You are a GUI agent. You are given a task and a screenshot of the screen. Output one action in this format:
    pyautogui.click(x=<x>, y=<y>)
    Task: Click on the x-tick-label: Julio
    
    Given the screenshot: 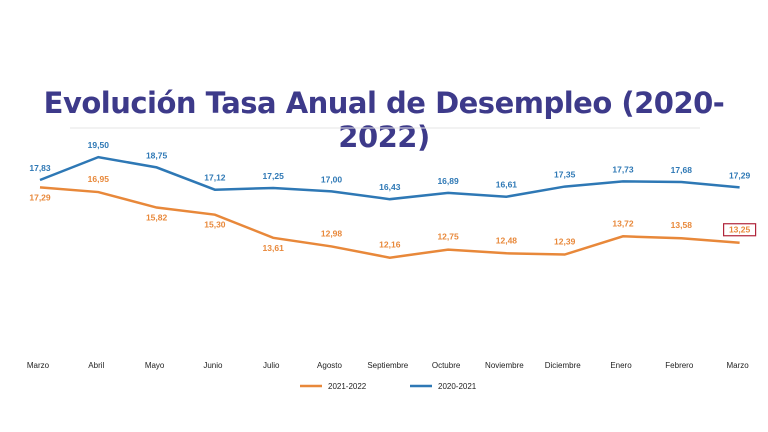 What is the action you would take?
    pyautogui.click(x=271, y=365)
    